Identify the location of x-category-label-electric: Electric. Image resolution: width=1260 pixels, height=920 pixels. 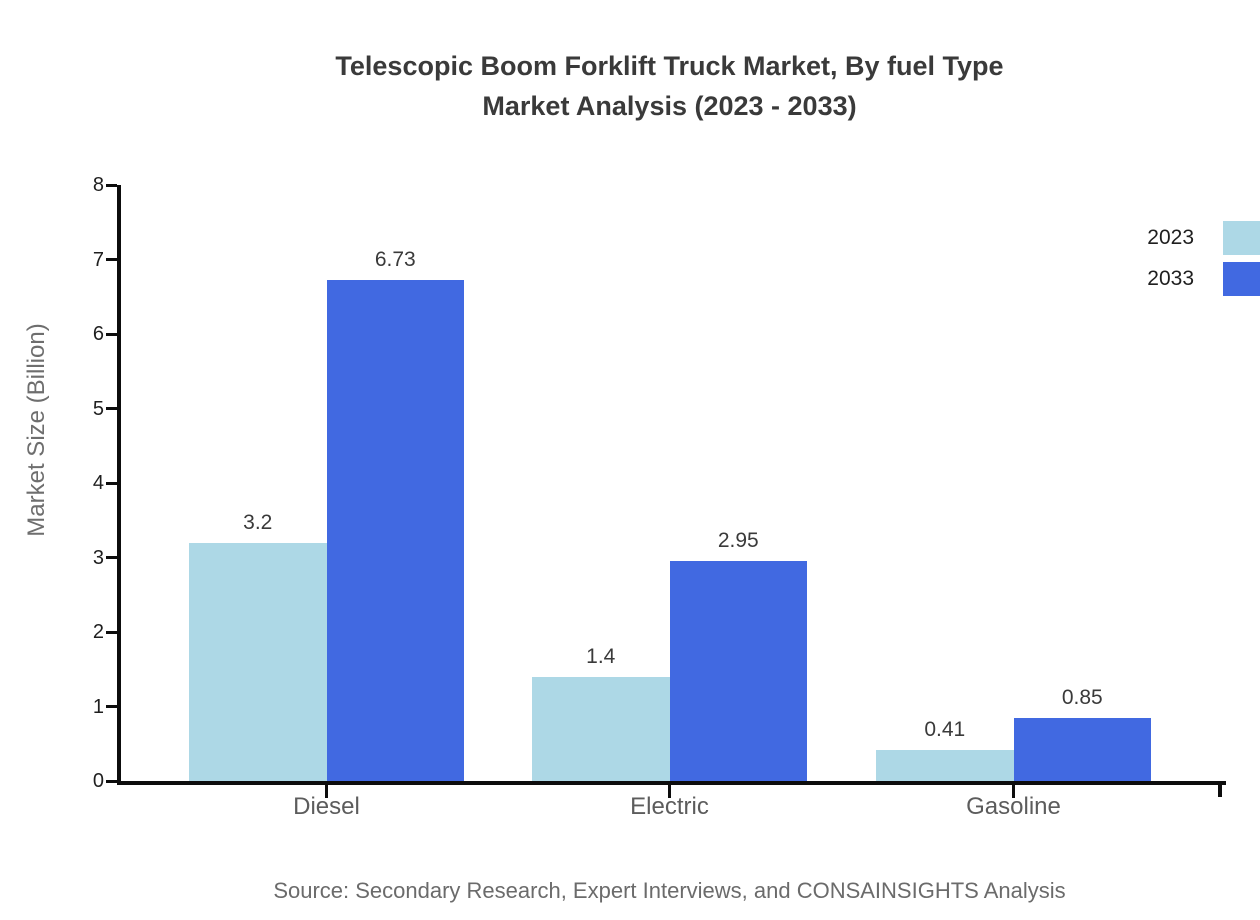
(669, 806).